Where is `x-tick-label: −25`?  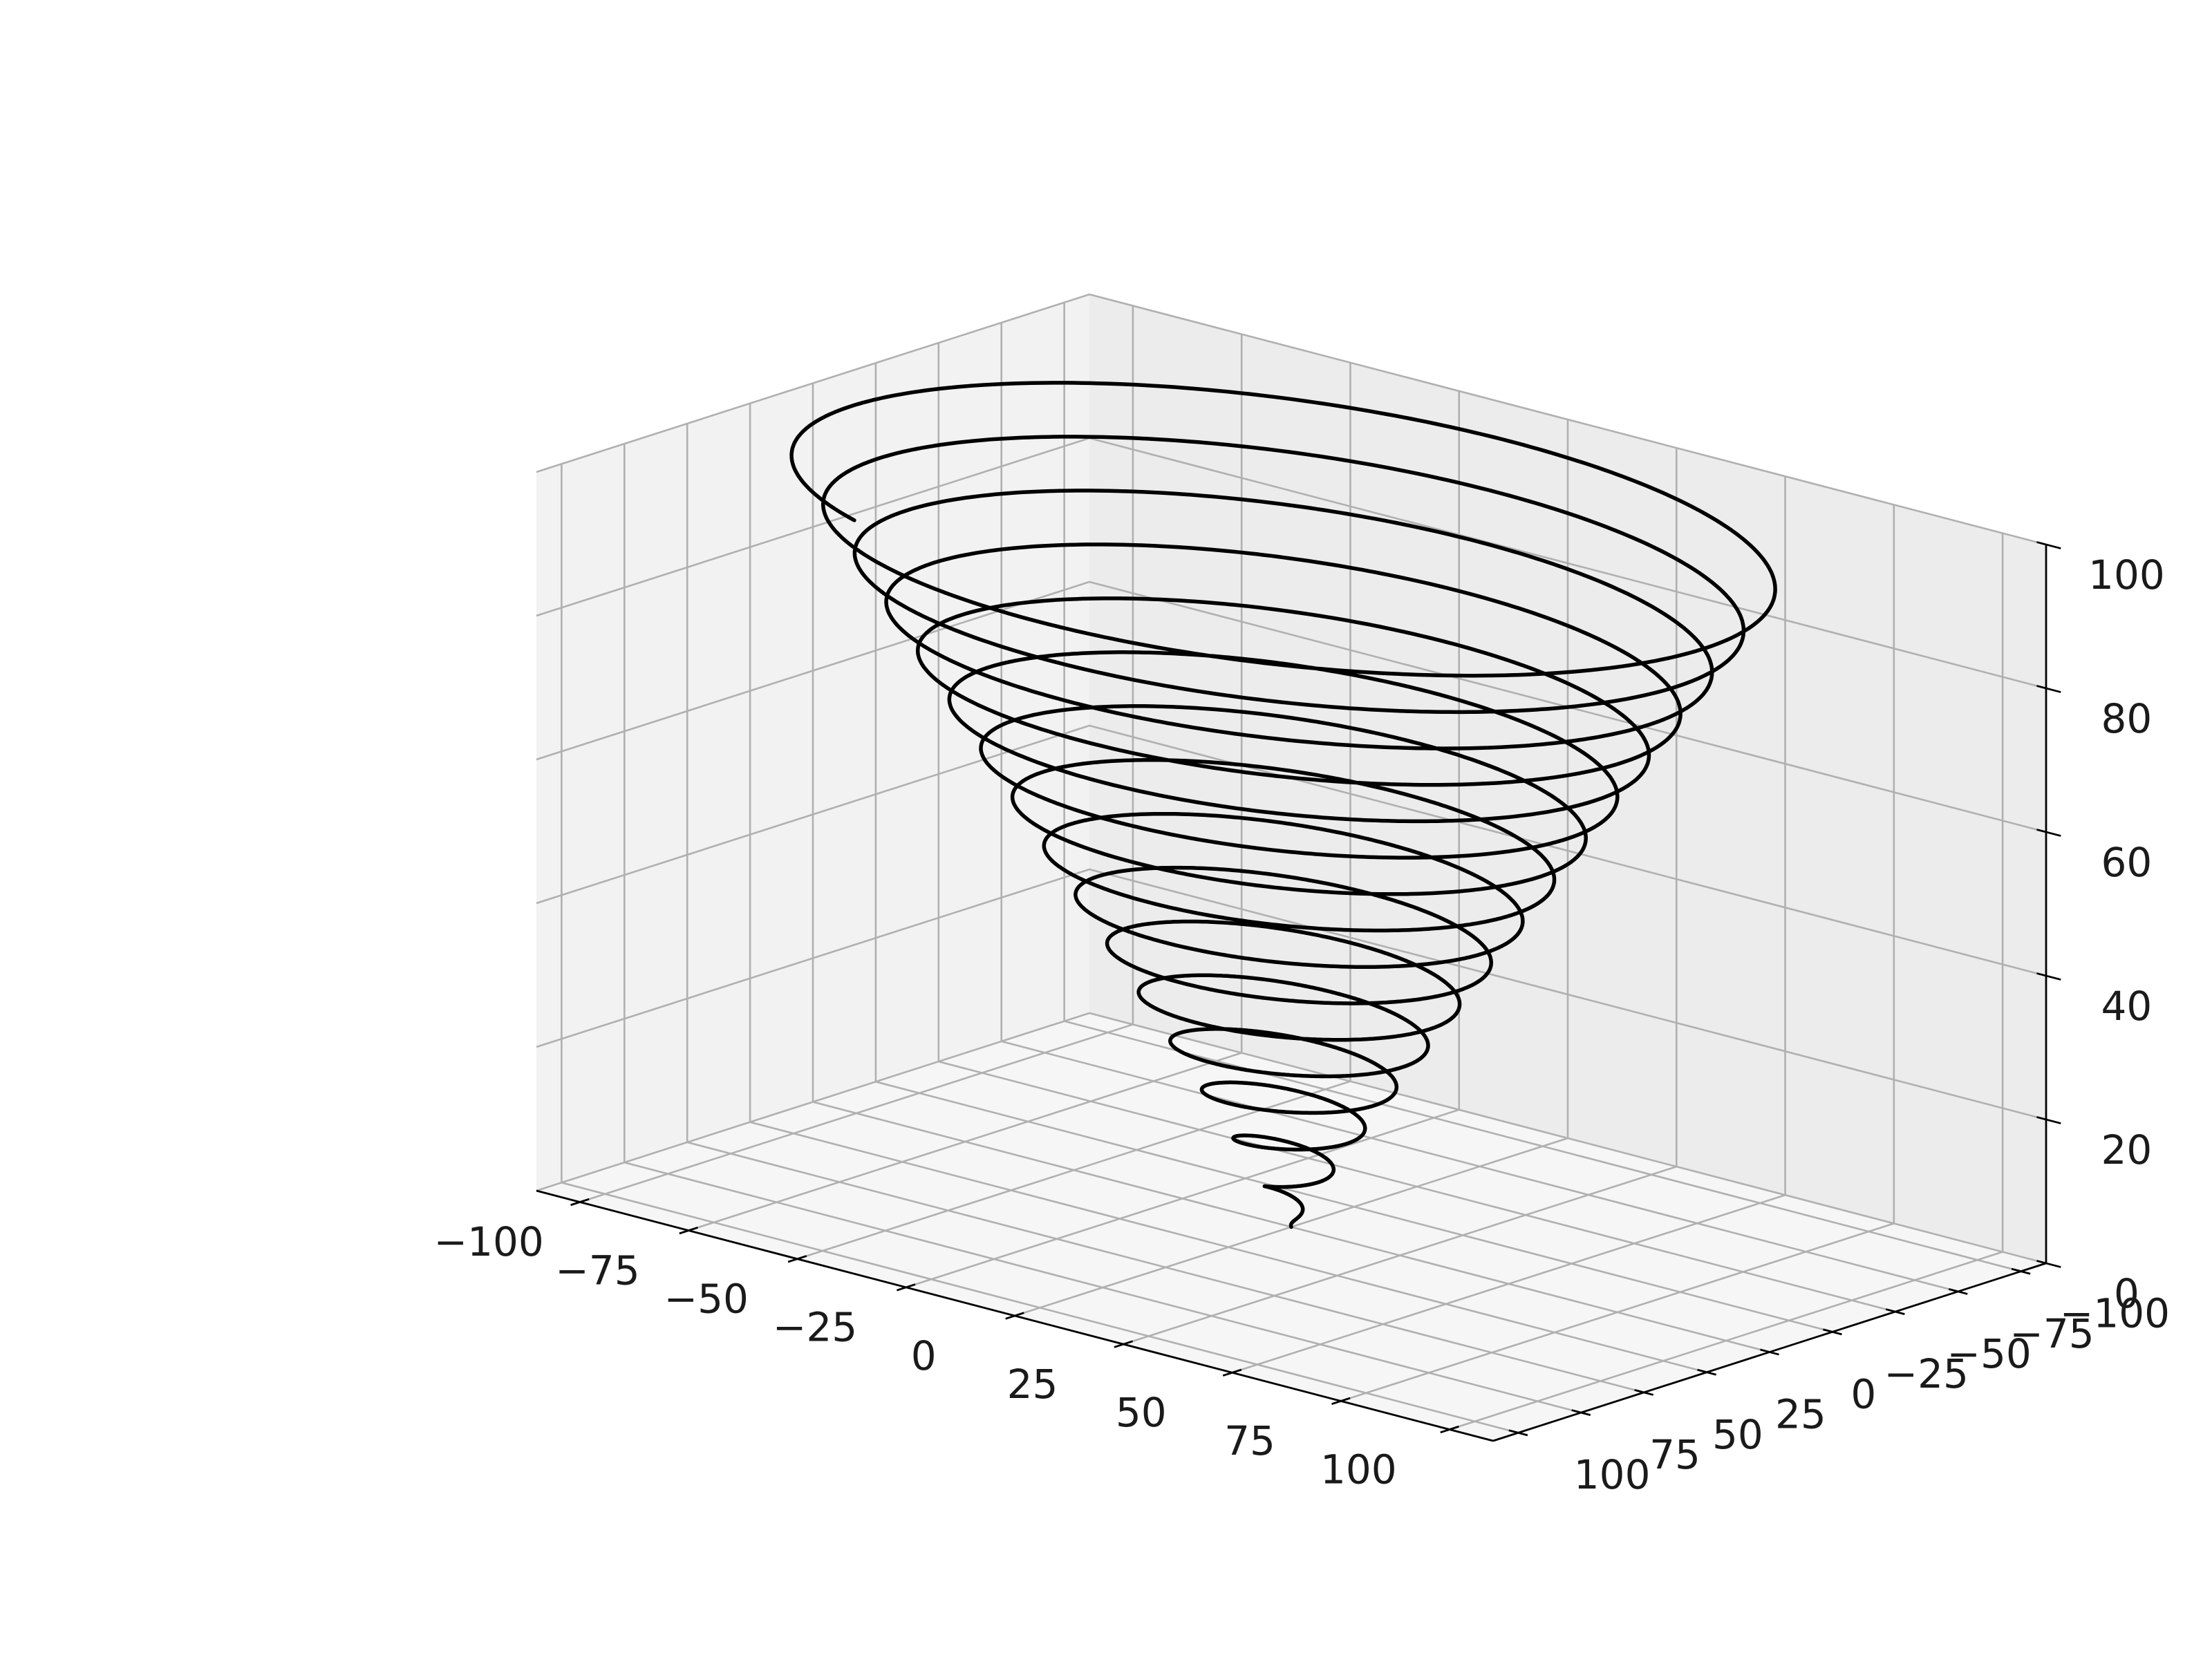 x-tick-label: −25 is located at coordinates (815, 1327).